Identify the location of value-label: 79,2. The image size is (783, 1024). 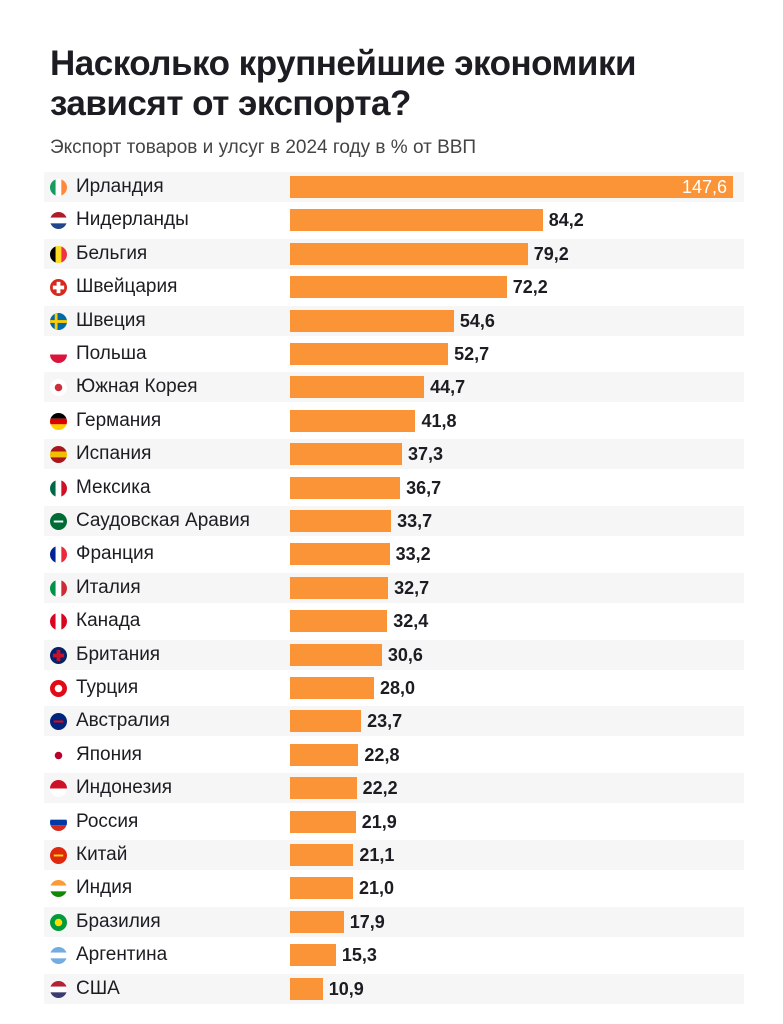
(551, 253).